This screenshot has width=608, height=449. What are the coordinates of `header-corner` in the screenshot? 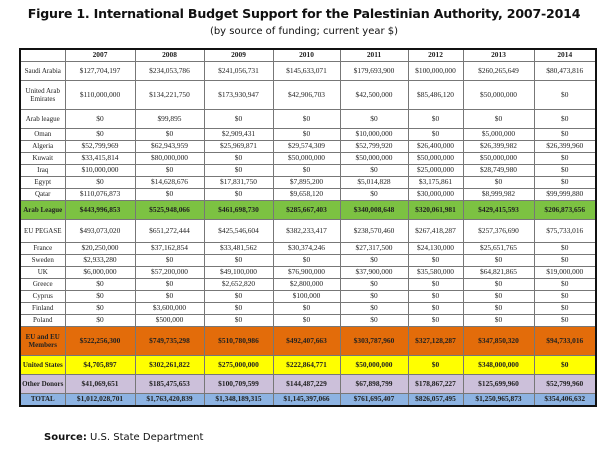 It's located at (42, 55).